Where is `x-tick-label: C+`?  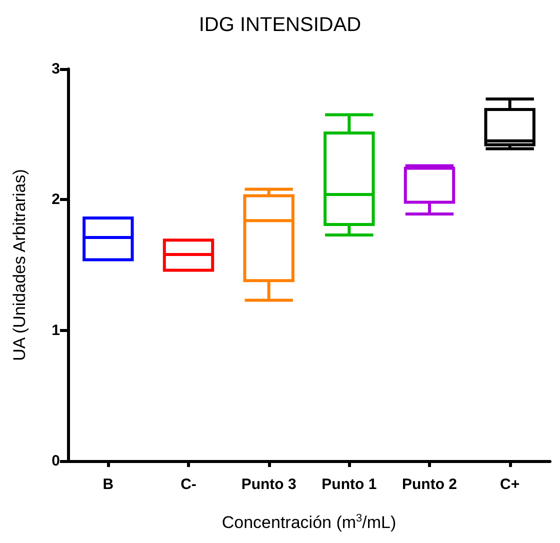 x-tick-label: C+ is located at coordinates (510, 484).